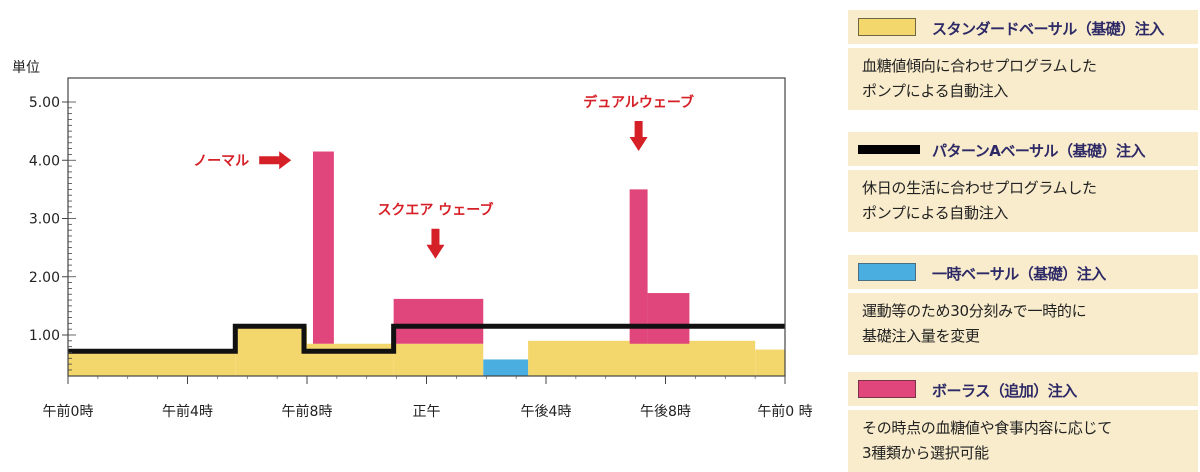  What do you see at coordinates (887, 272) in the screenshot?
I see `blue-swatch-icon` at bounding box center [887, 272].